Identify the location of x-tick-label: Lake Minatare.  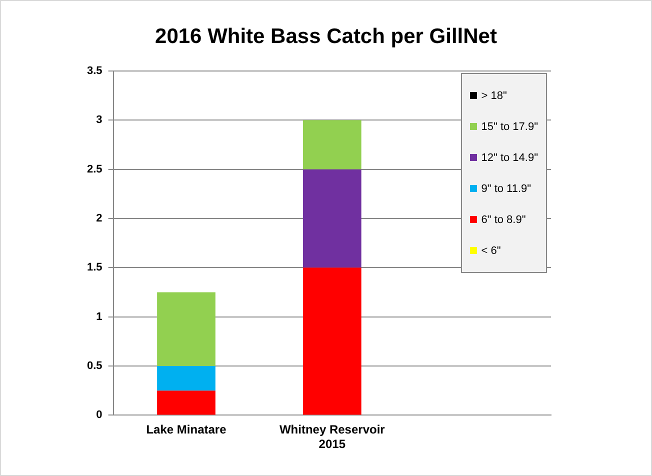
(186, 429).